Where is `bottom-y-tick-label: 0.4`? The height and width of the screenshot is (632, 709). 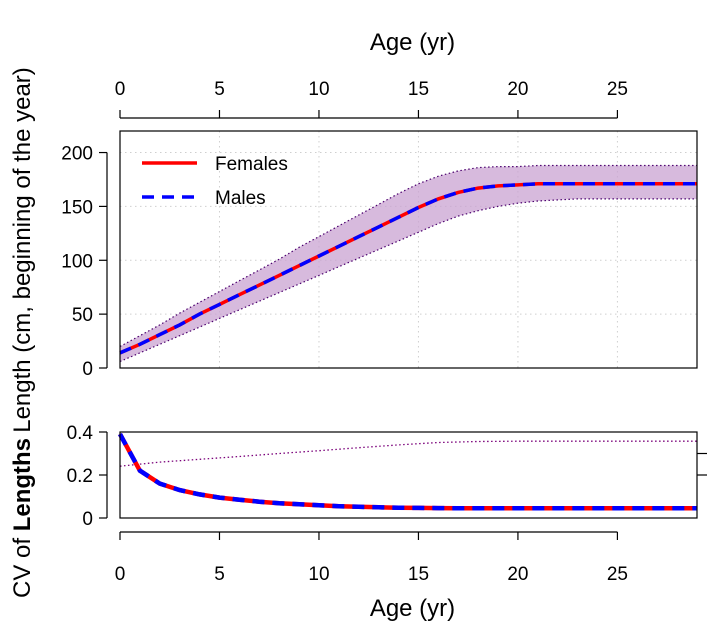
bottom-y-tick-label: 0.4 is located at coordinates (80, 433).